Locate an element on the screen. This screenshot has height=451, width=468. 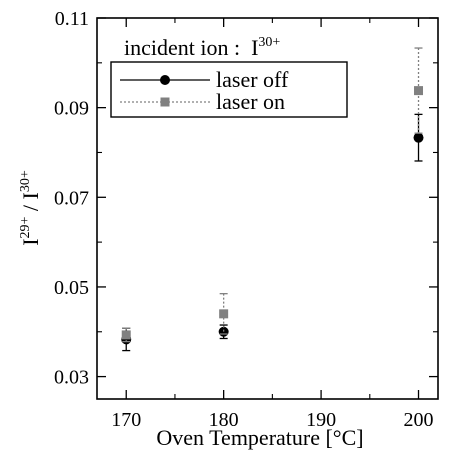
x-tick-label: 170 is located at coordinates (126, 420).